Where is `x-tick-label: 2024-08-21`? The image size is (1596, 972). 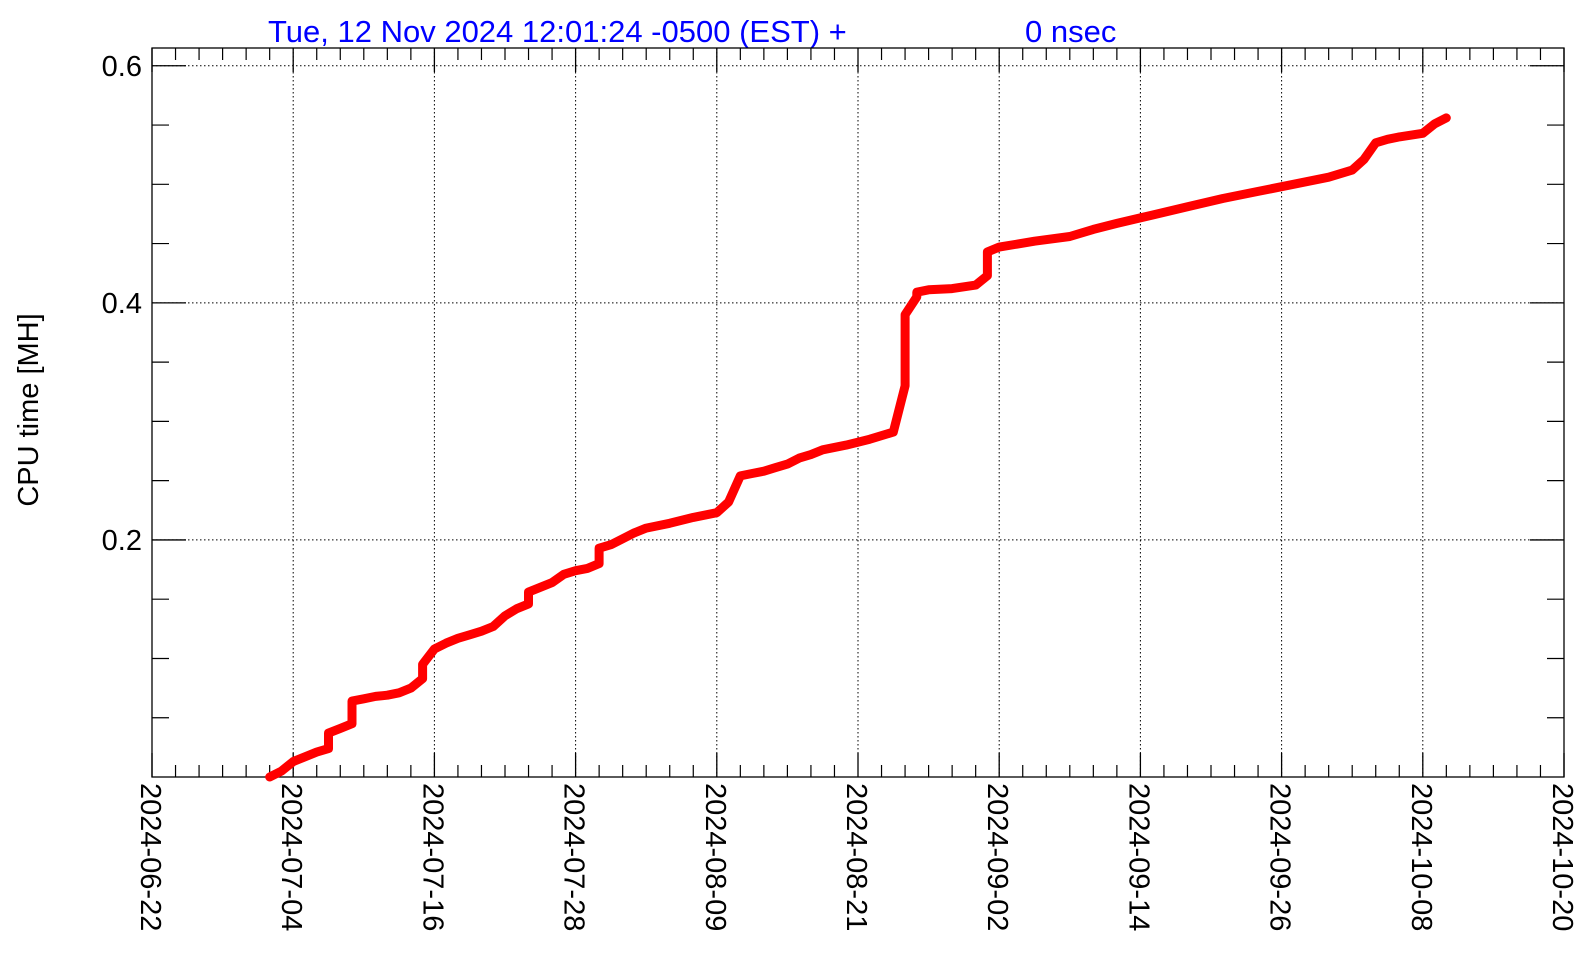
x-tick-label: 2024-08-21 is located at coordinates (856, 857).